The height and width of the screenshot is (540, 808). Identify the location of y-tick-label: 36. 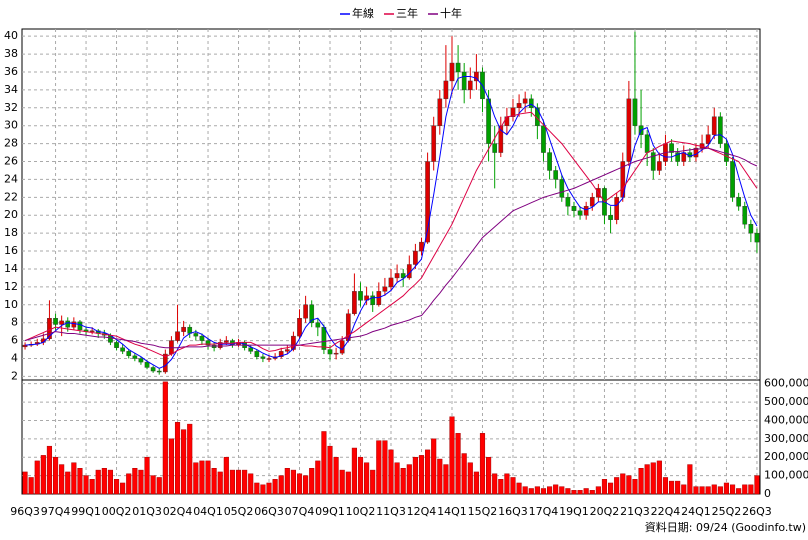
(11, 71).